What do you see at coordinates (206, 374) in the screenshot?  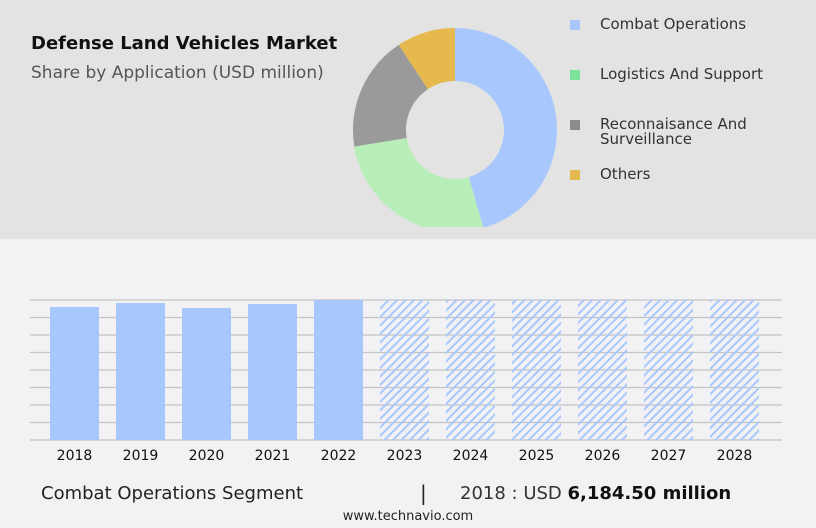 I see `bar-2020` at bounding box center [206, 374].